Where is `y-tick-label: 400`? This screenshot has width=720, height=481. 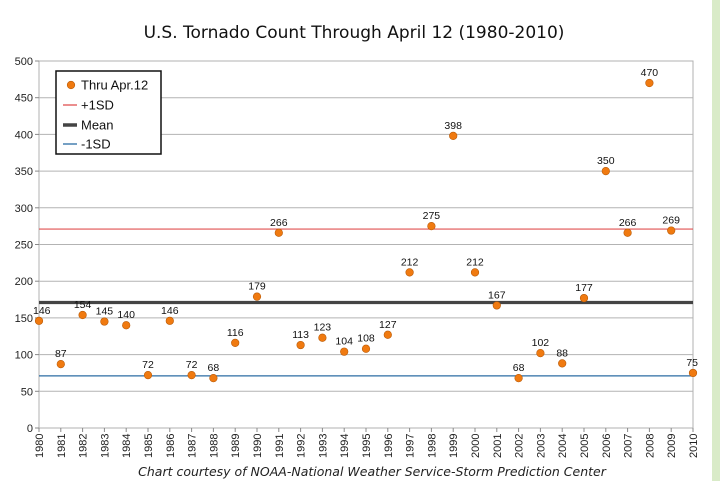 y-tick-label: 400 is located at coordinates (24, 135).